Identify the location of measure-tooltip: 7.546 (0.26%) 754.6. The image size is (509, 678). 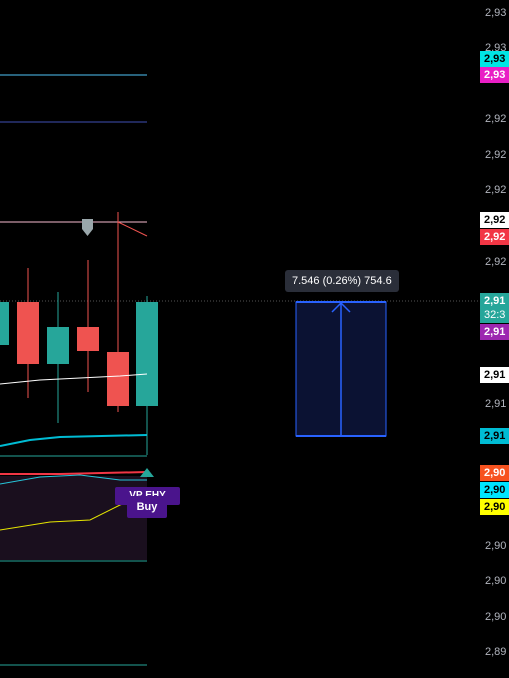
(342, 281).